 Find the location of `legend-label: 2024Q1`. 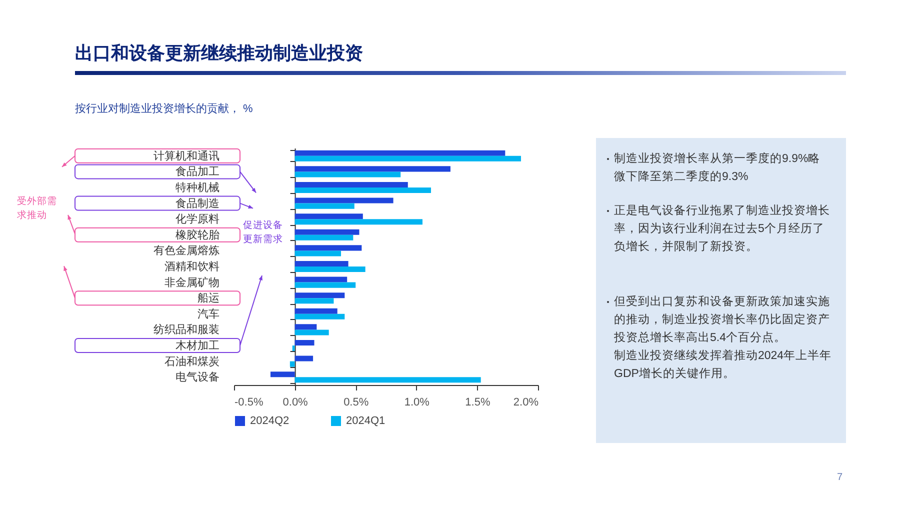

legend-label: 2024Q1 is located at coordinates (366, 421).